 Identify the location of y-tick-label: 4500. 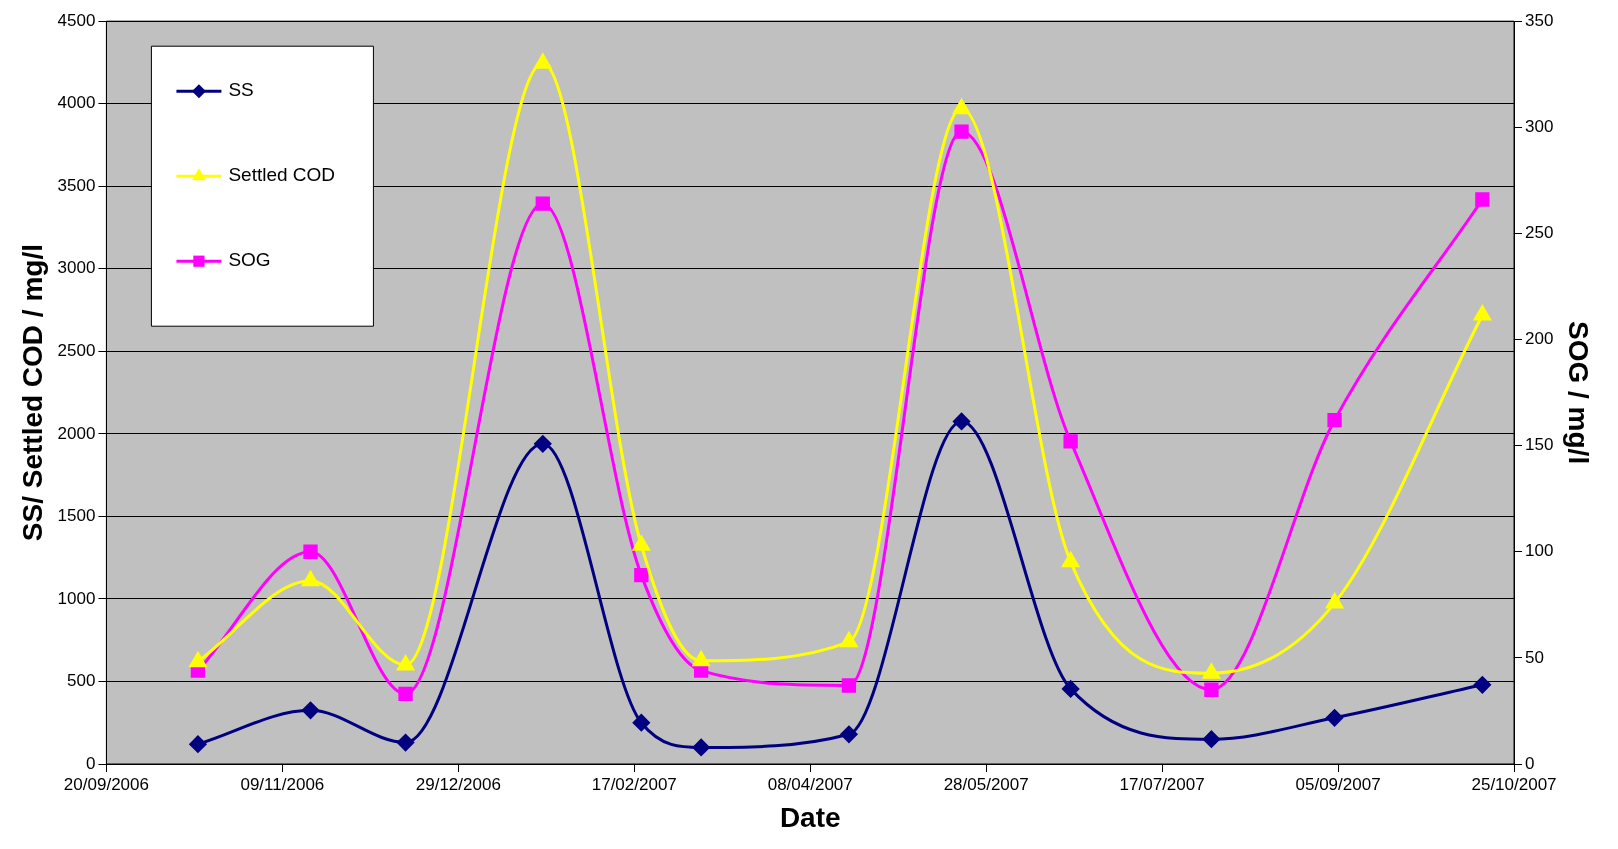
(76, 20).